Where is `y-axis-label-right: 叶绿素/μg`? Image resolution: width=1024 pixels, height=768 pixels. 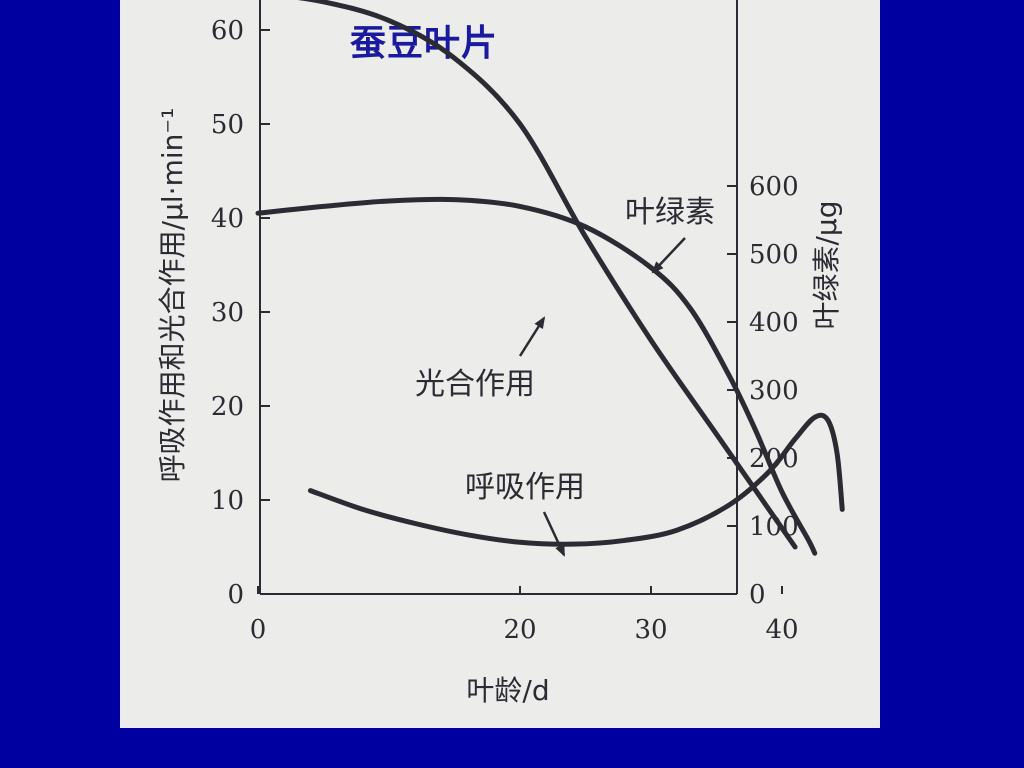
y-axis-label-right: 叶绿素/μg is located at coordinates (826, 264).